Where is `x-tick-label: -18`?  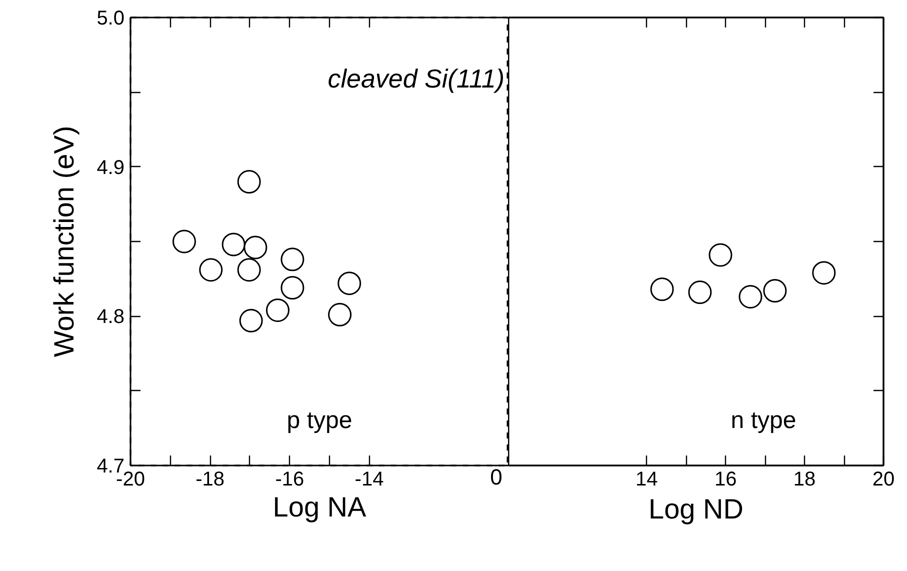
x-tick-label: -18 is located at coordinates (210, 479).